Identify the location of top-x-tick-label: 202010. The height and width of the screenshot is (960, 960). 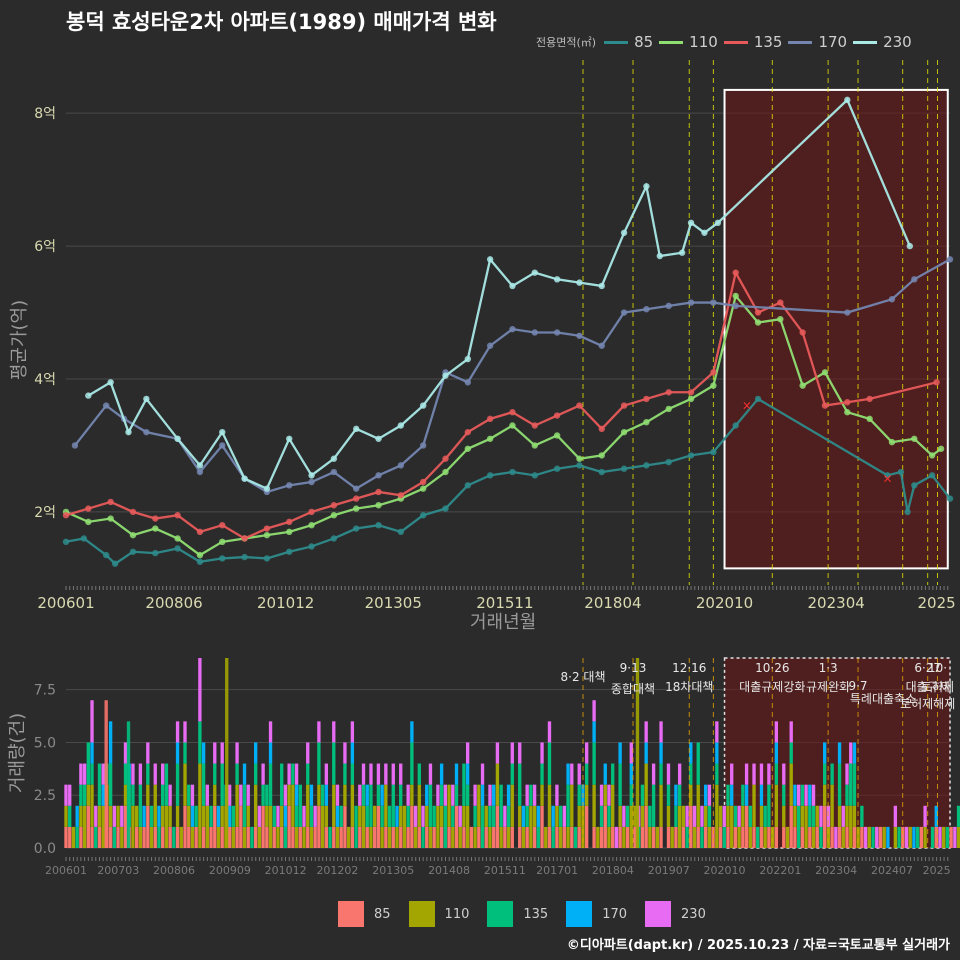
(724, 603).